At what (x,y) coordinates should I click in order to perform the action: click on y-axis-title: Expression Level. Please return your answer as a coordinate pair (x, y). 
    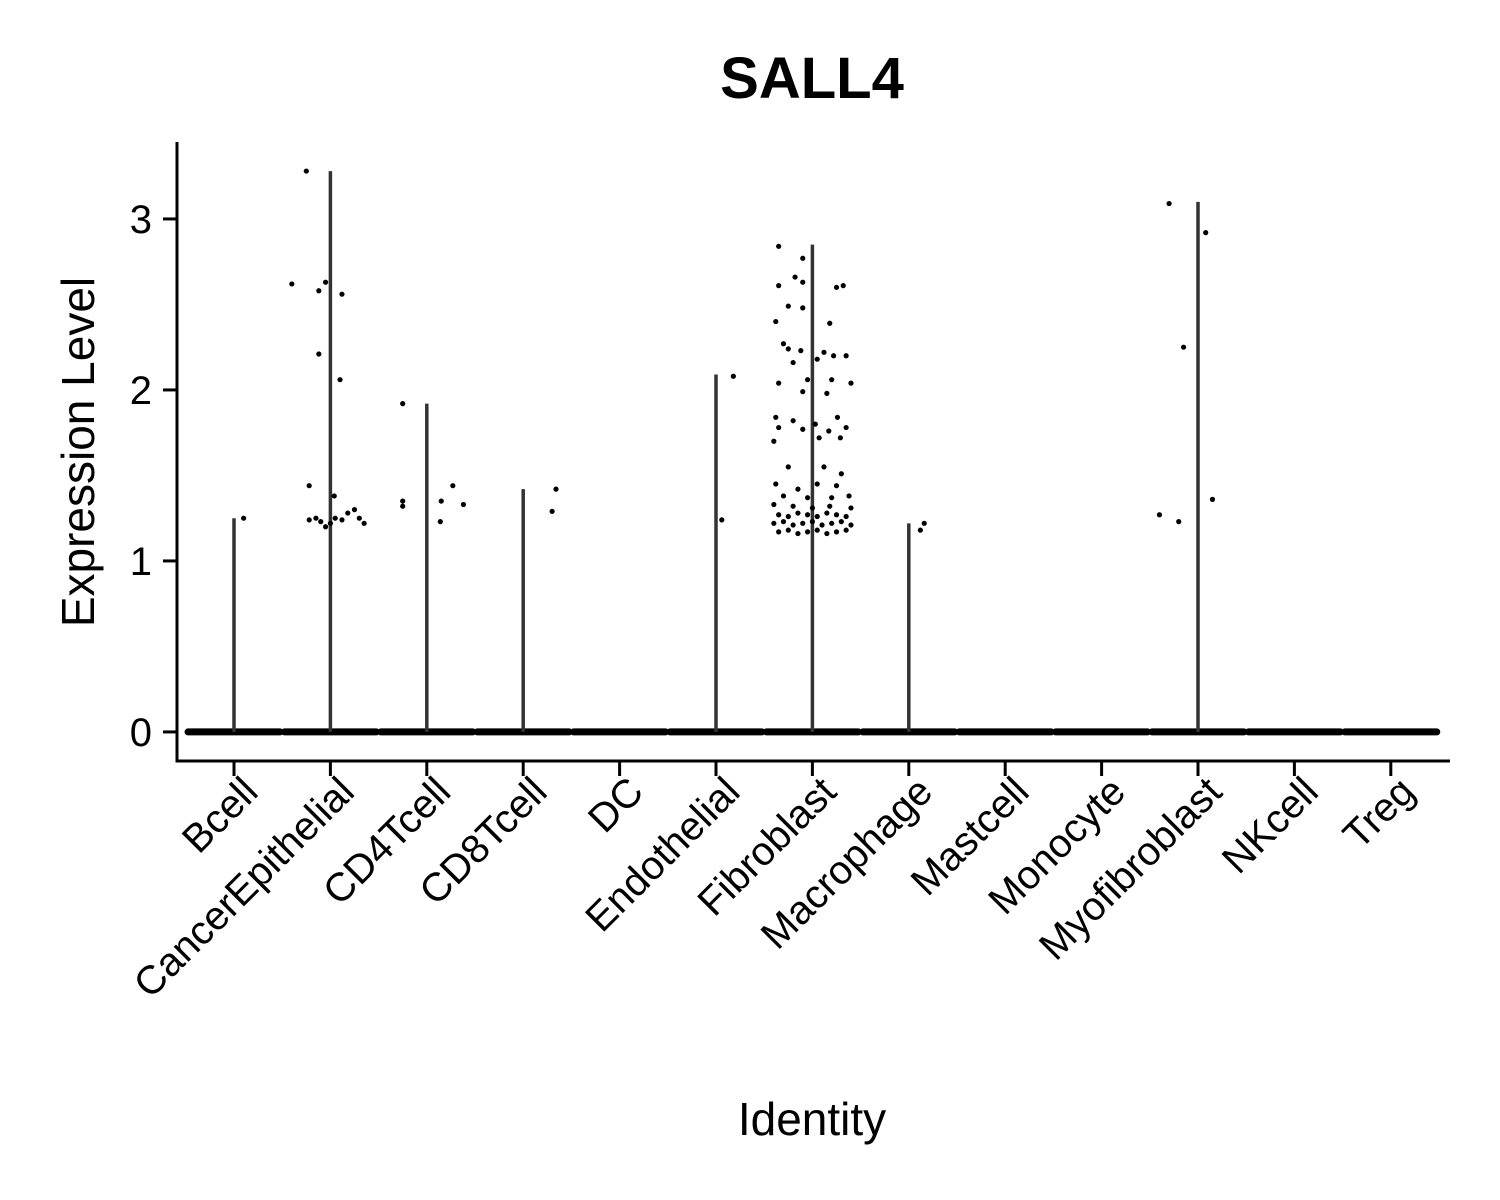
    Looking at the image, I should click on (78, 452).